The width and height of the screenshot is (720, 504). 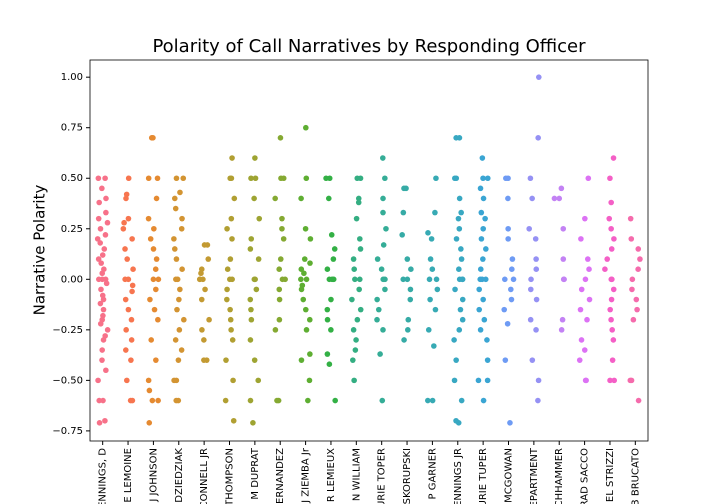 I want to click on x-tick-label: CHHAMMER, so click(x=559, y=476).